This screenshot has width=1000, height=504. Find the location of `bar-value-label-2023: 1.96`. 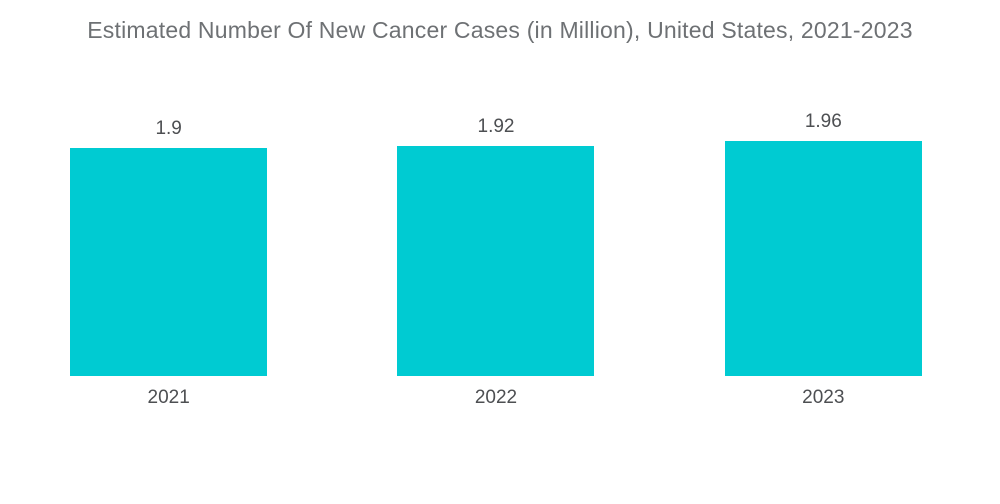

bar-value-label-2023: 1.96 is located at coordinates (823, 121).